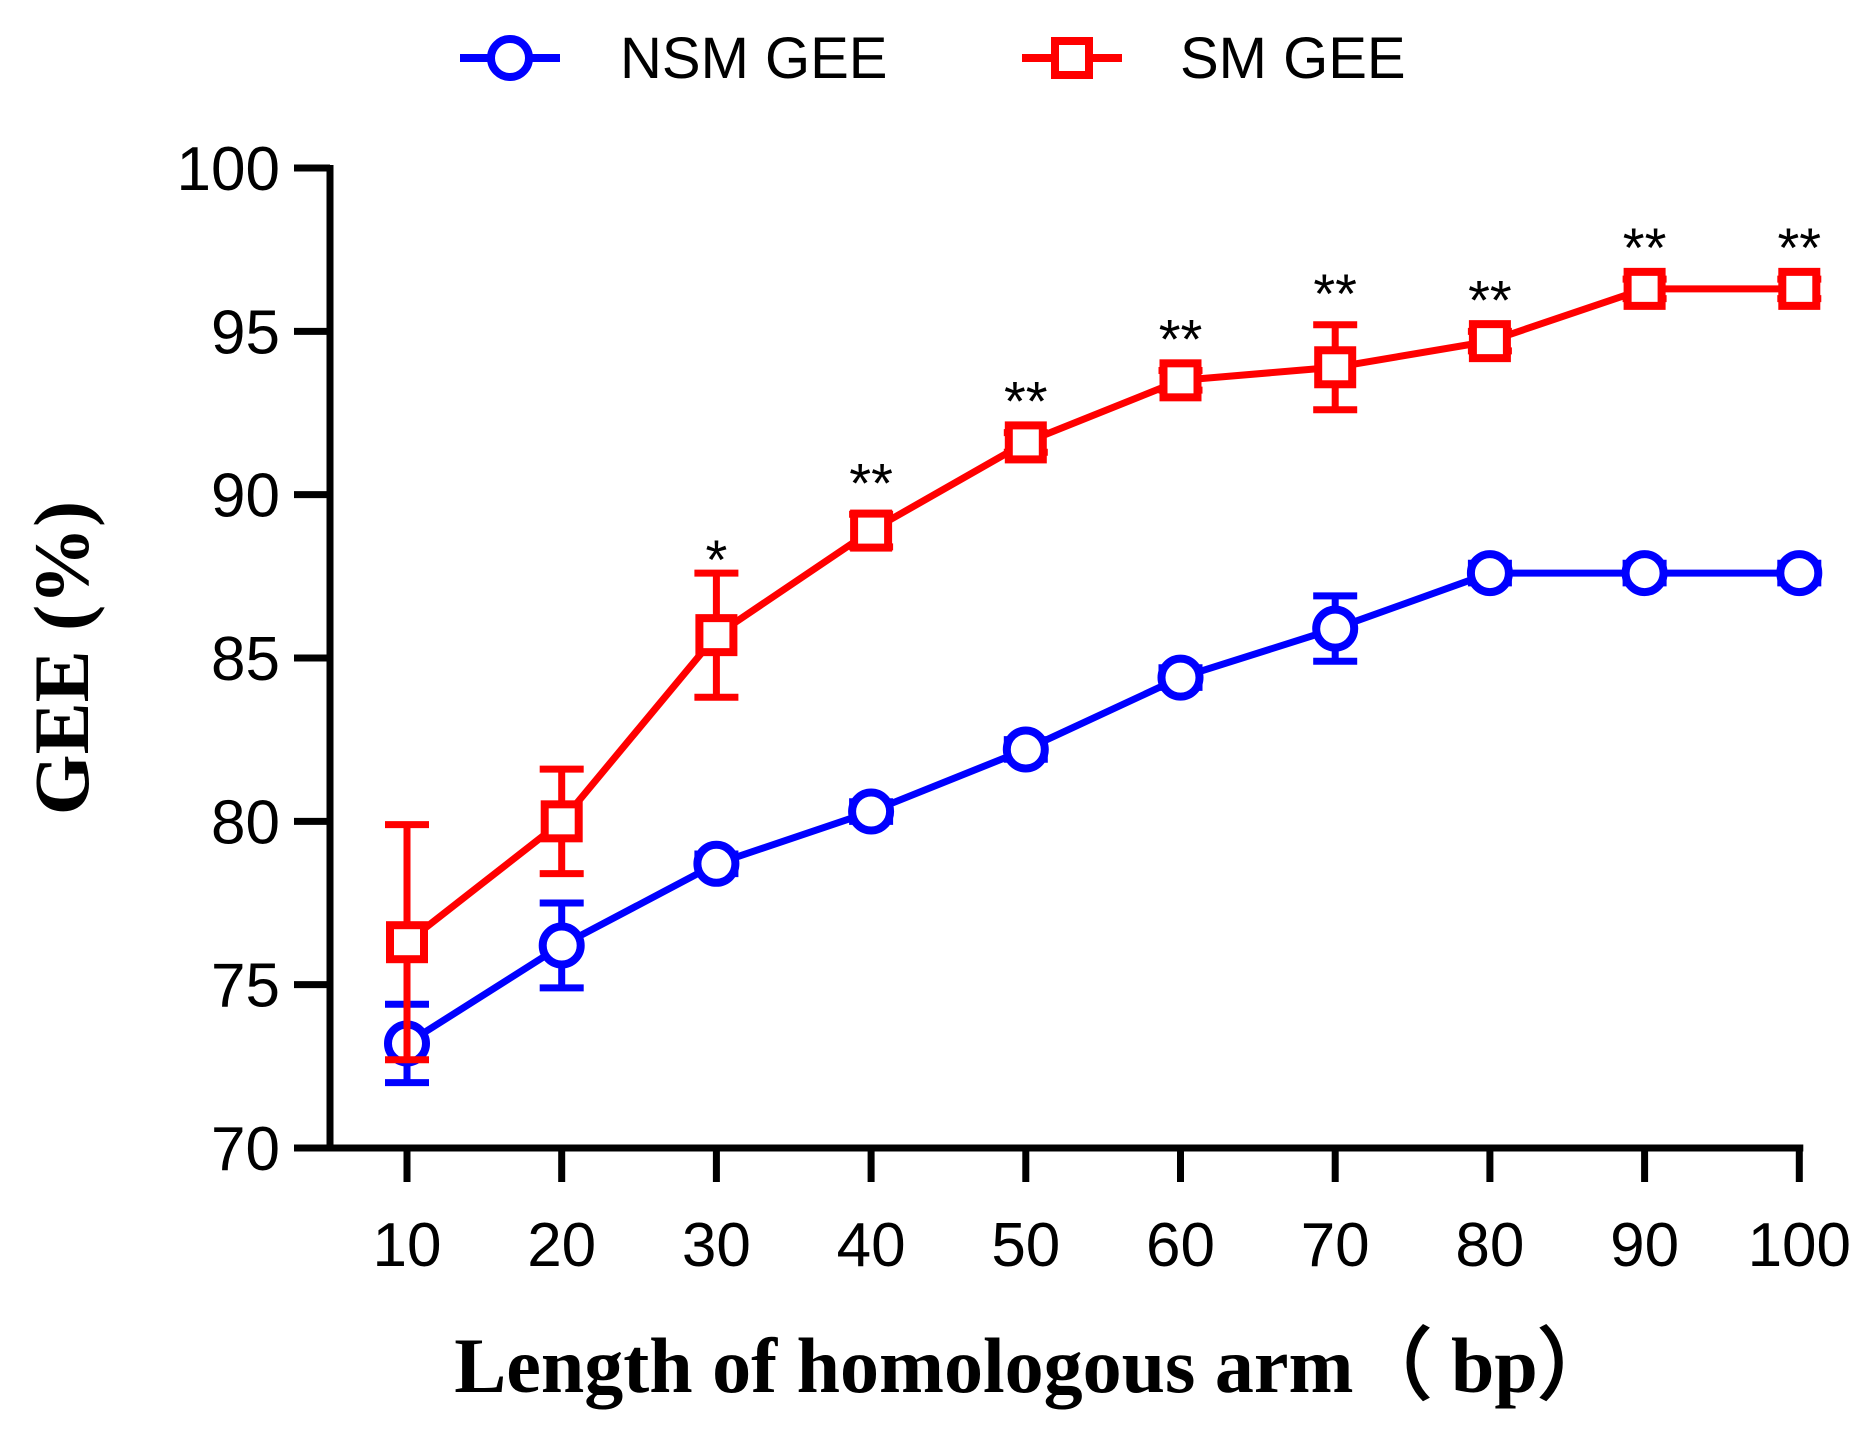 Image resolution: width=1872 pixels, height=1434 pixels. I want to click on x-tick-label: 80, so click(1489, 1245).